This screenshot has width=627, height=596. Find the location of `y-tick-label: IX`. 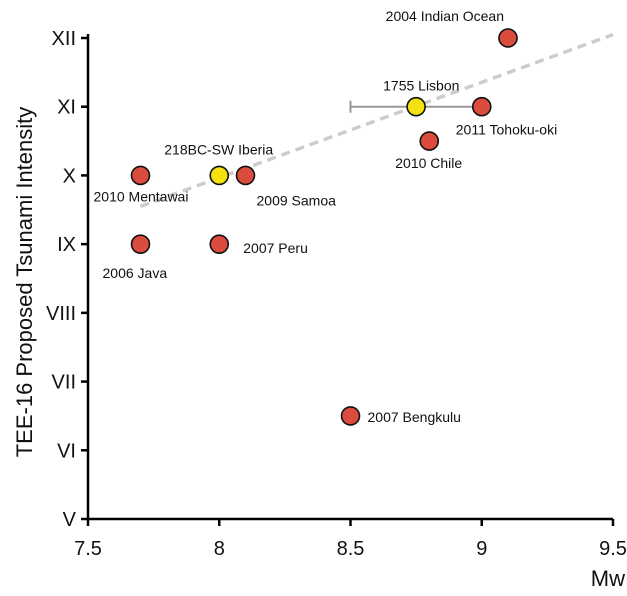

y-tick-label: IX is located at coordinates (66, 245).